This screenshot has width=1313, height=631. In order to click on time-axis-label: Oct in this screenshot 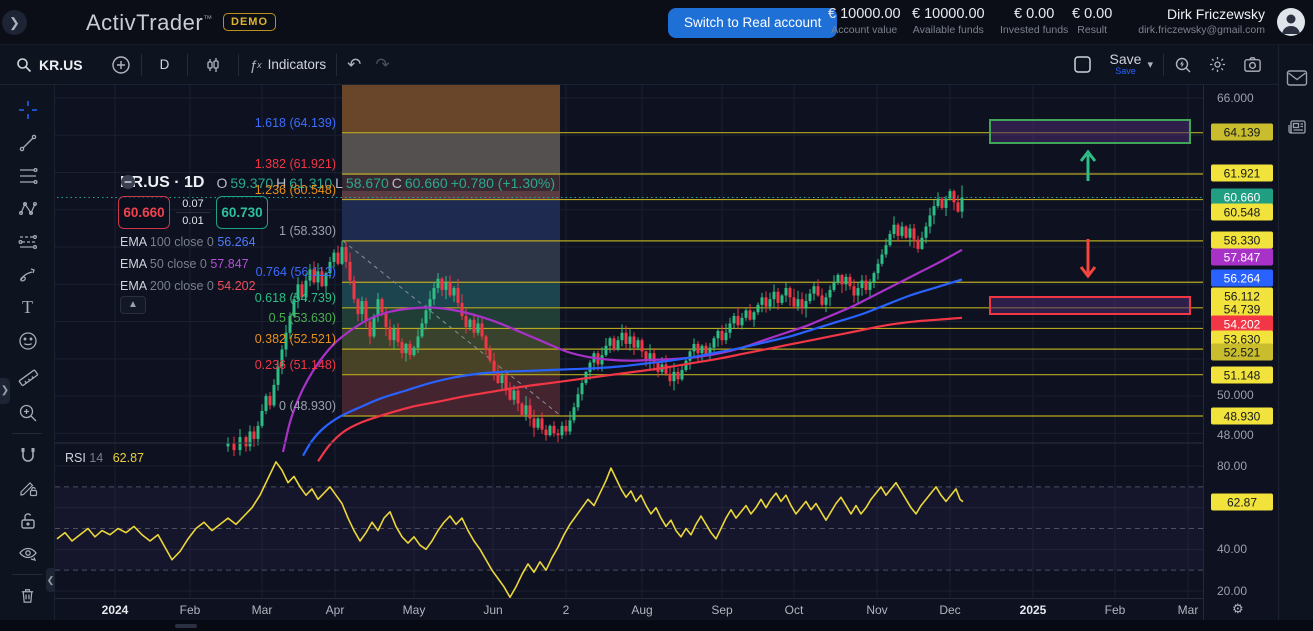, I will do `click(794, 610)`.